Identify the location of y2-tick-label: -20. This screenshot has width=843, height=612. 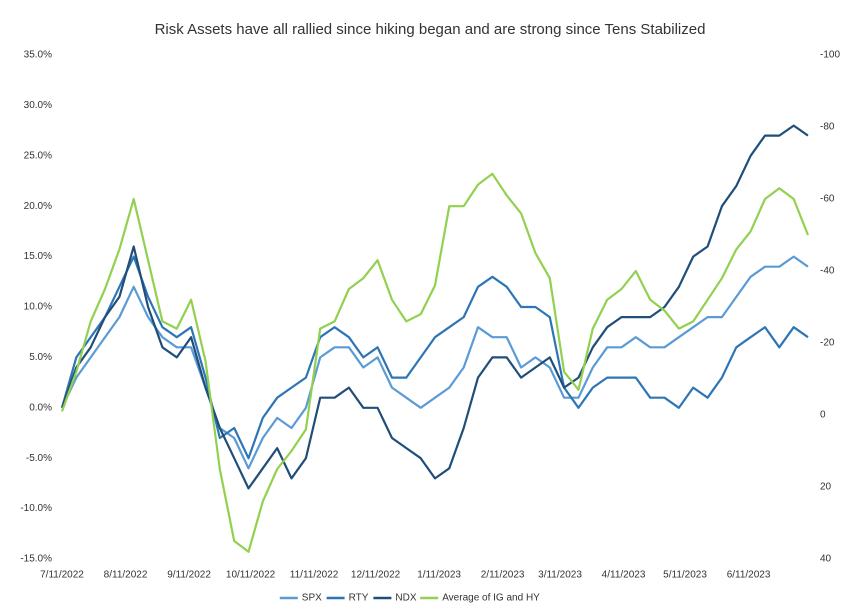
(827, 343).